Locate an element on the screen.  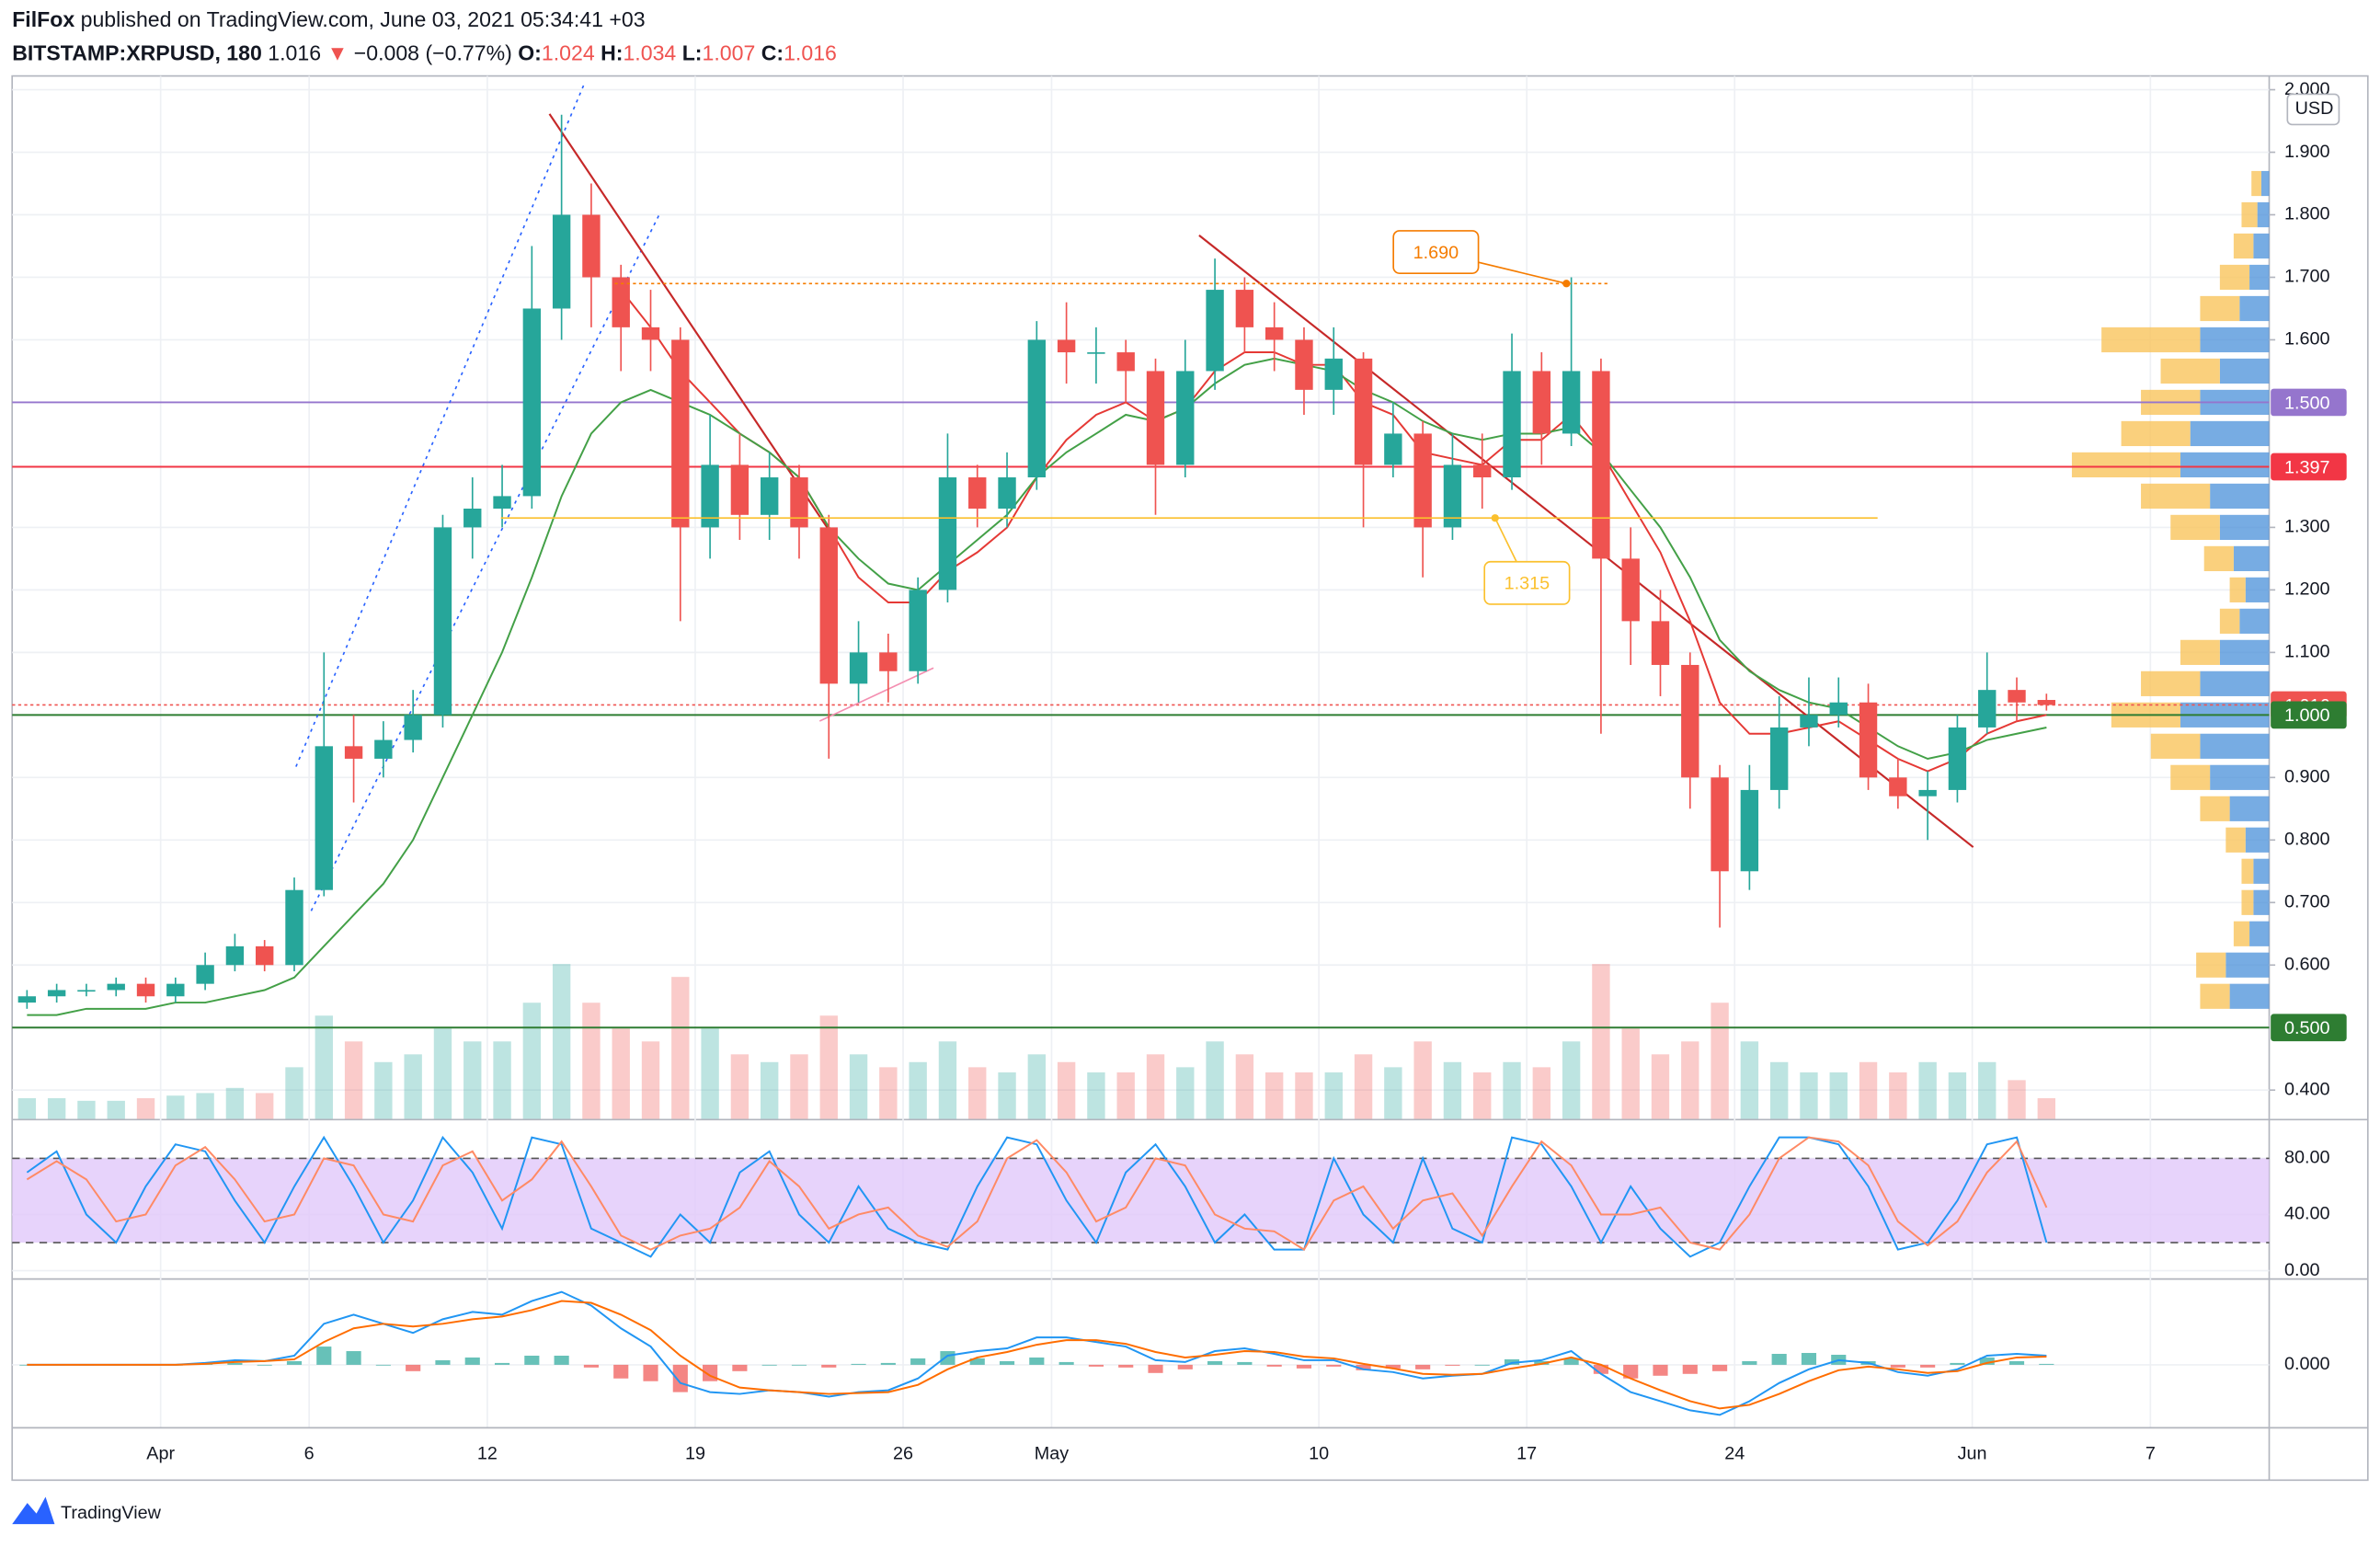
callout-box is located at coordinates (1436, 252).